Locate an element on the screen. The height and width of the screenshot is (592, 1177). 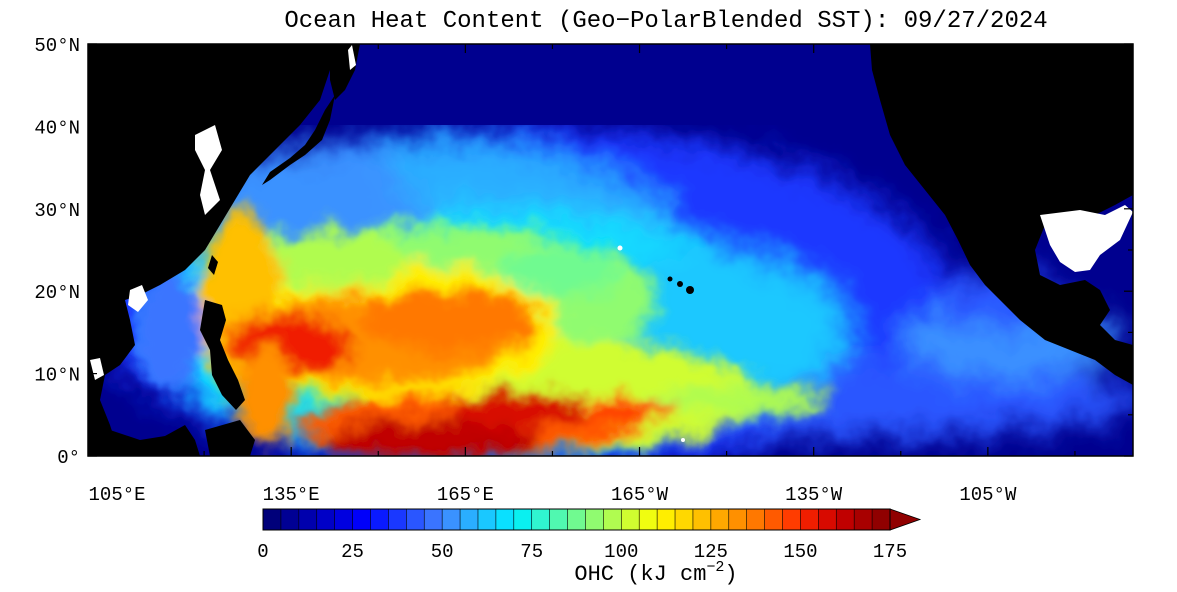
lon-tick-label: 135°E is located at coordinates (291, 495).